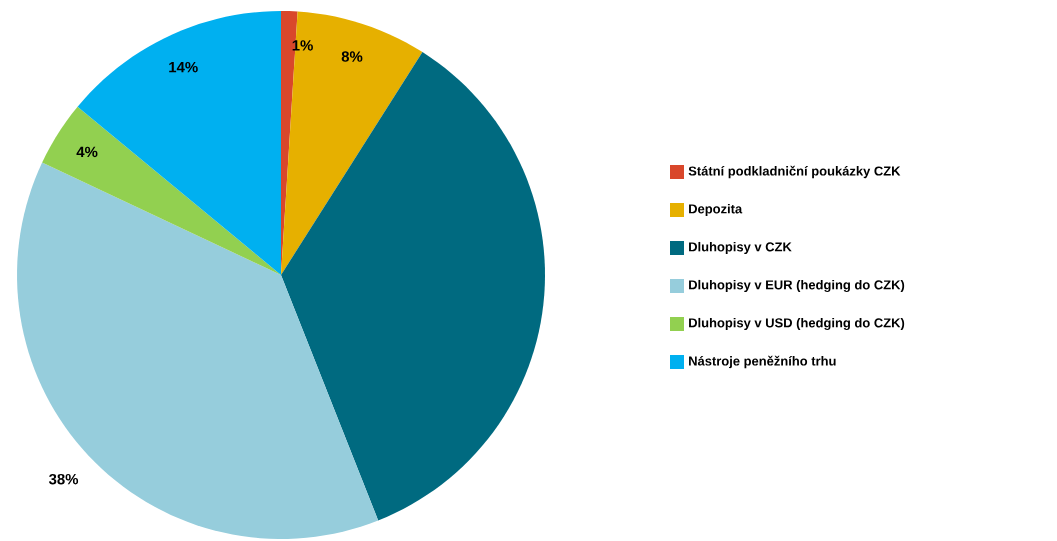 The height and width of the screenshot is (541, 1057). I want to click on data-label: 4%, so click(87, 152).